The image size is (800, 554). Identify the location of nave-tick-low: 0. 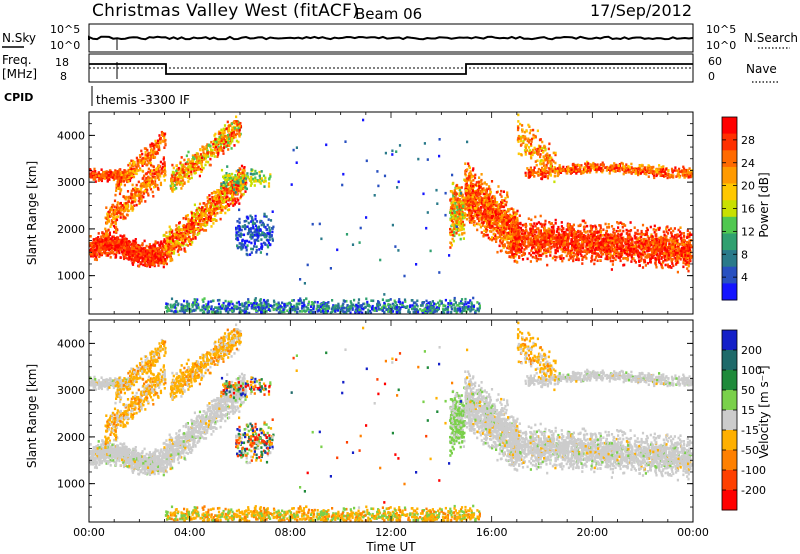
(711, 76).